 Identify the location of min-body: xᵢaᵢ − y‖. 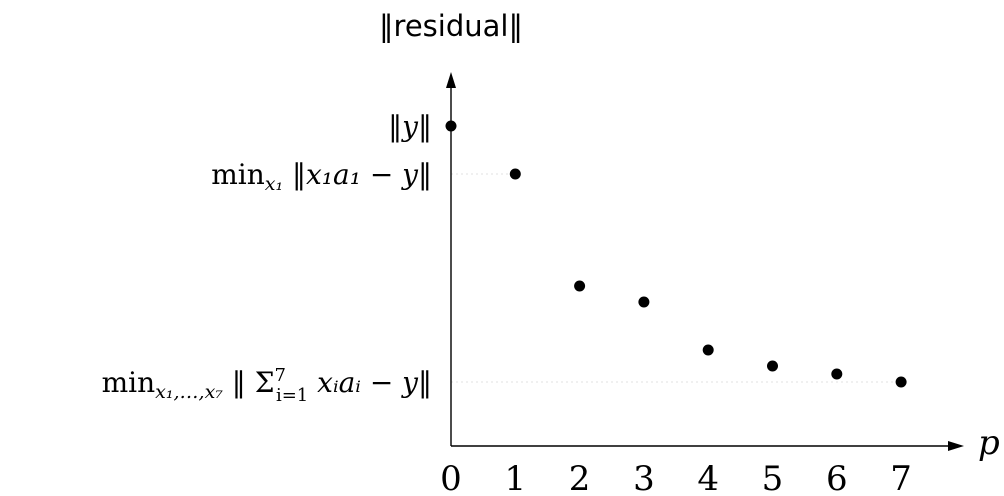
(370, 382).